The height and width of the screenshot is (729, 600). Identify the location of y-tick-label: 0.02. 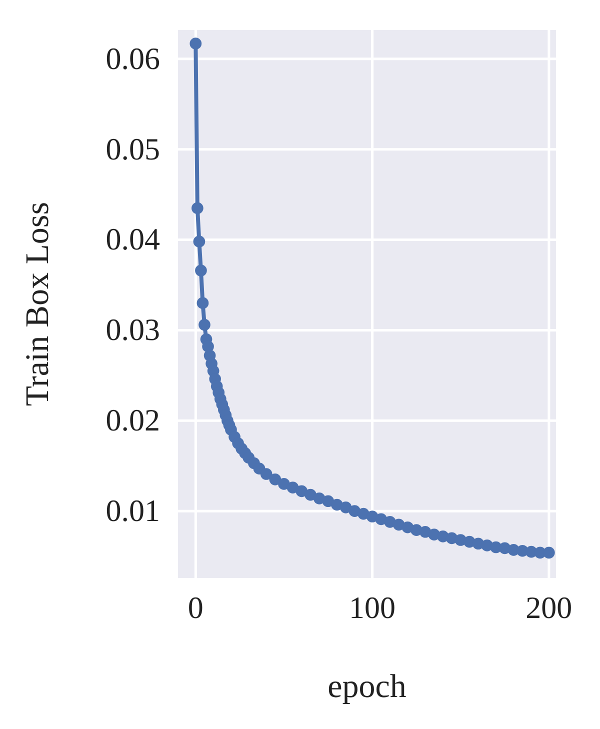
(133, 420).